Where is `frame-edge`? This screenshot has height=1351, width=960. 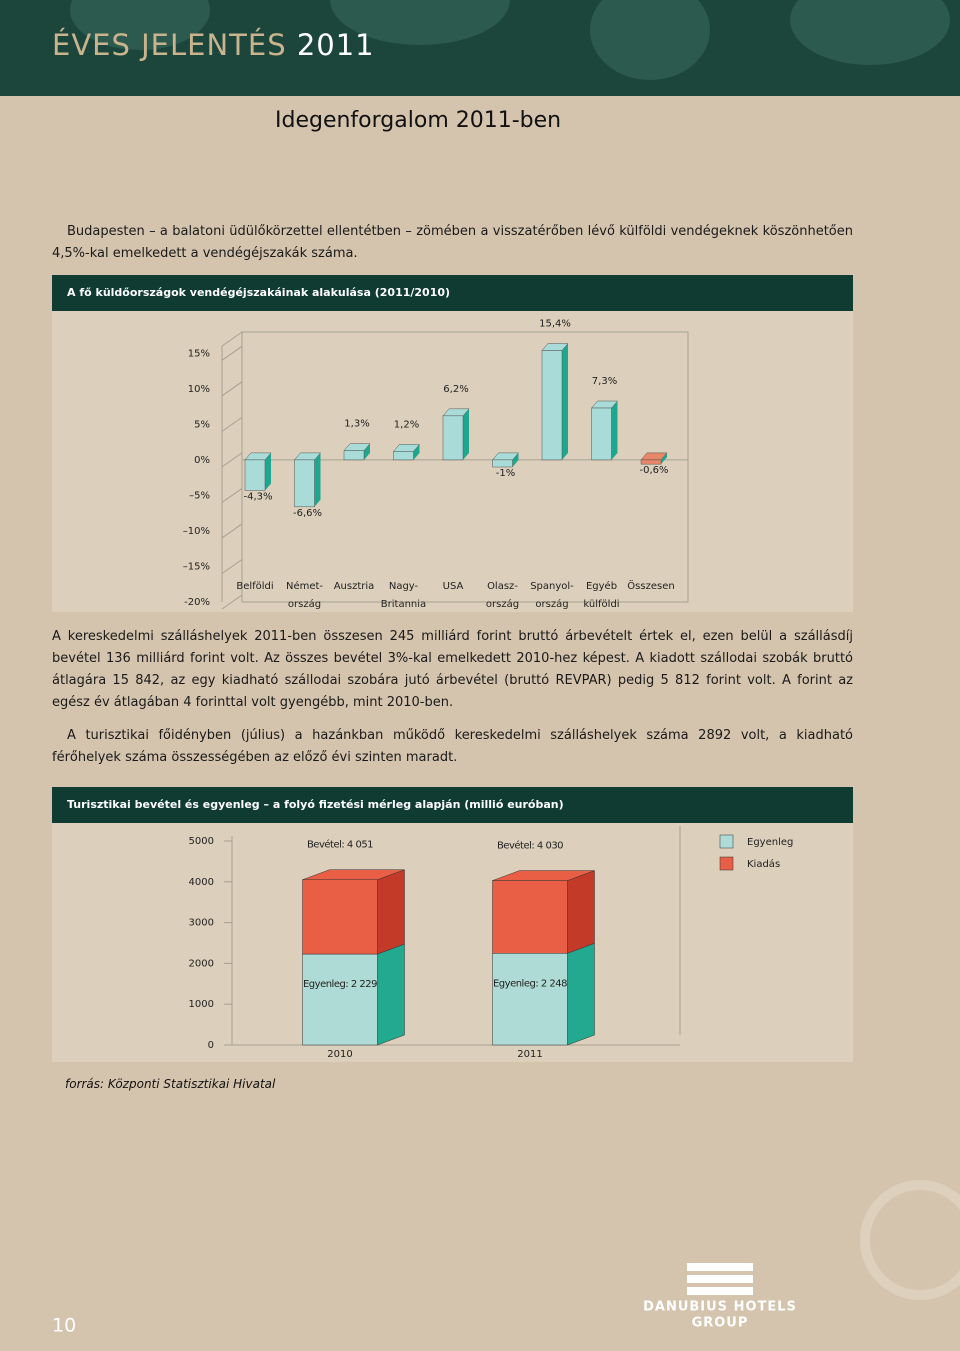
frame-edge is located at coordinates (232, 339).